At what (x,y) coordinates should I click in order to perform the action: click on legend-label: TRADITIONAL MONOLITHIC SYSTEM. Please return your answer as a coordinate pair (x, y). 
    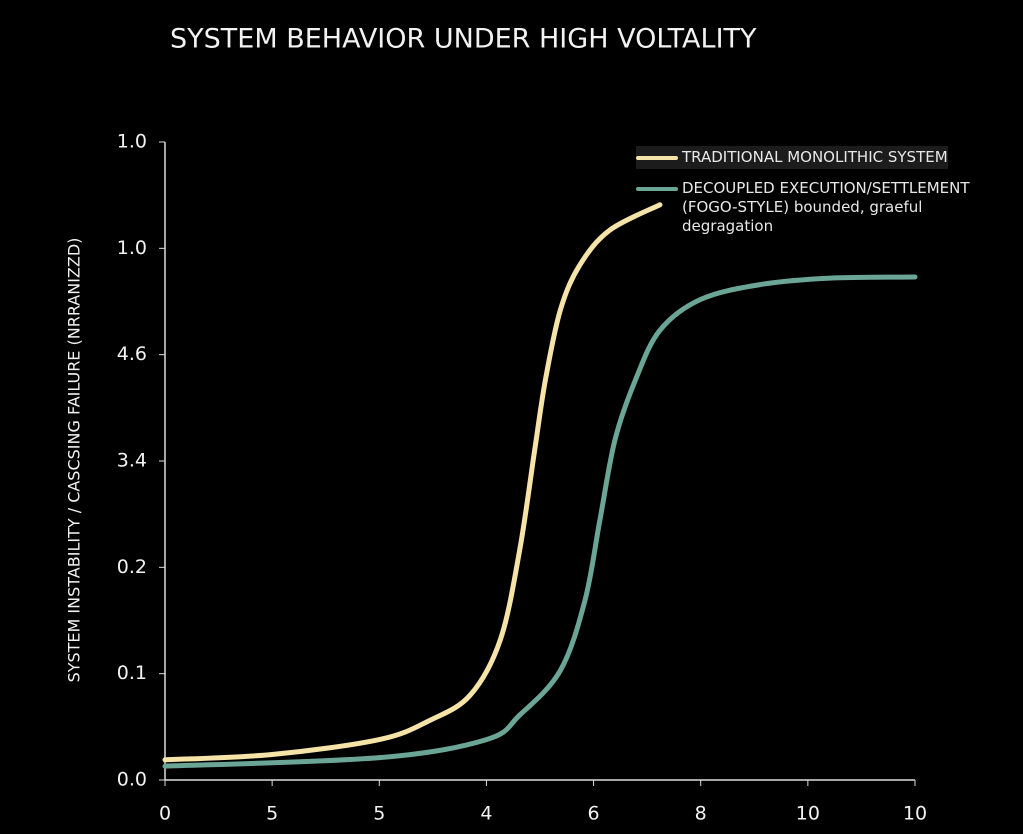
    Looking at the image, I should click on (815, 157).